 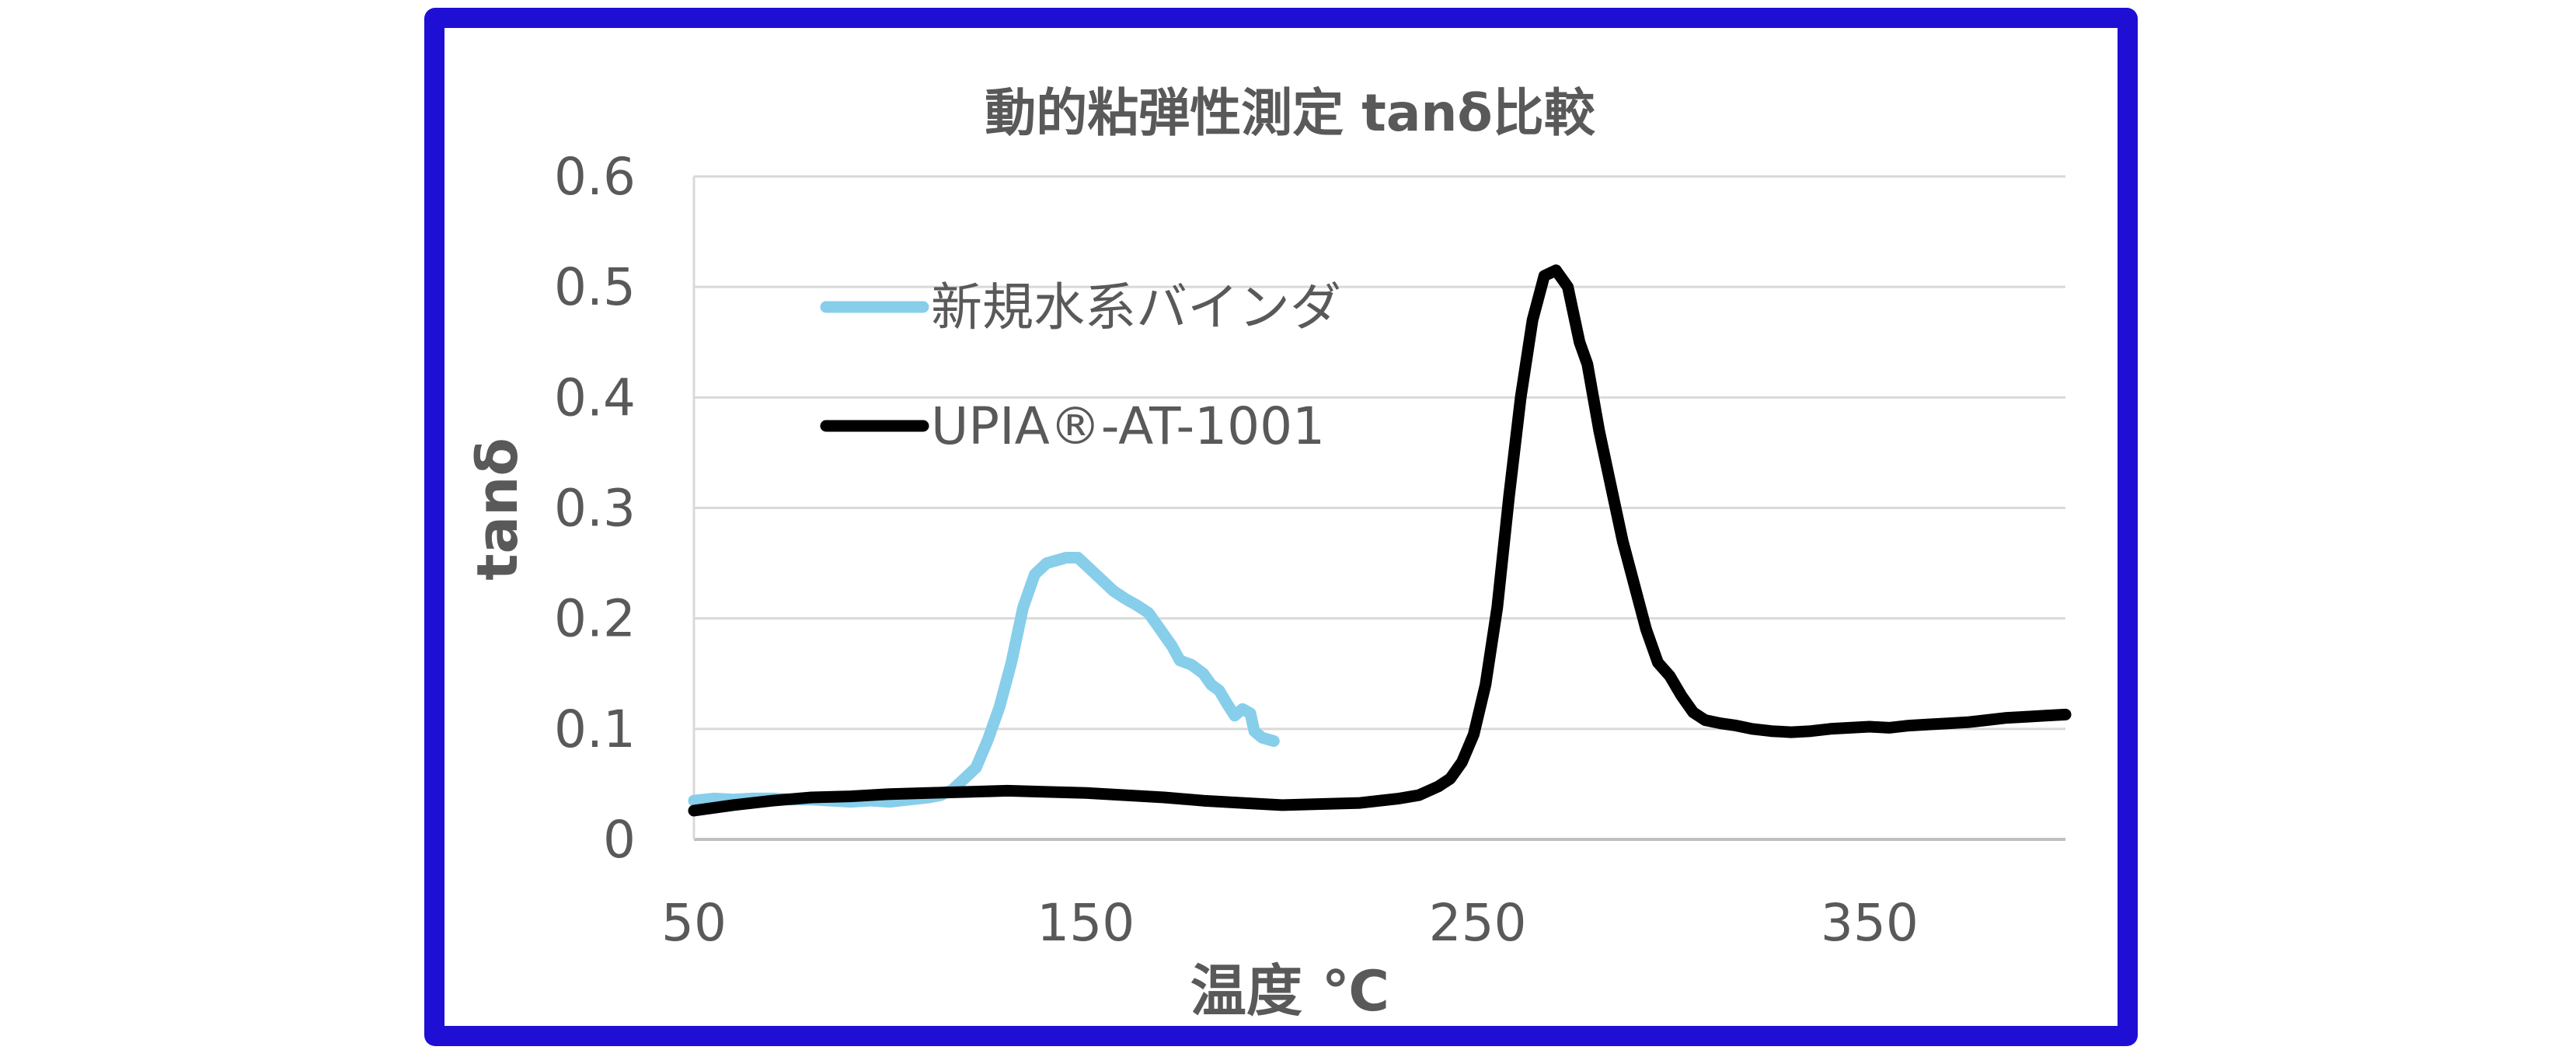 I want to click on y-tick-label: 0.6, so click(x=595, y=177).